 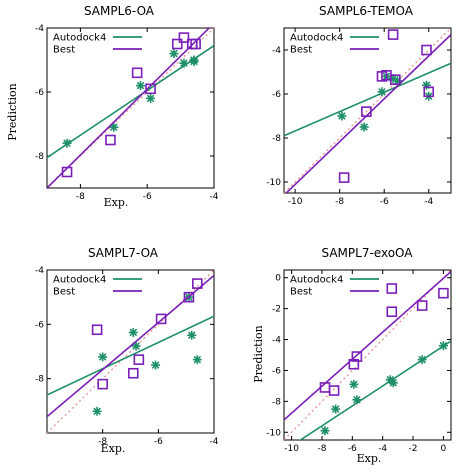 I want to click on chart-title: SAMPL7-OA, so click(x=123, y=253).